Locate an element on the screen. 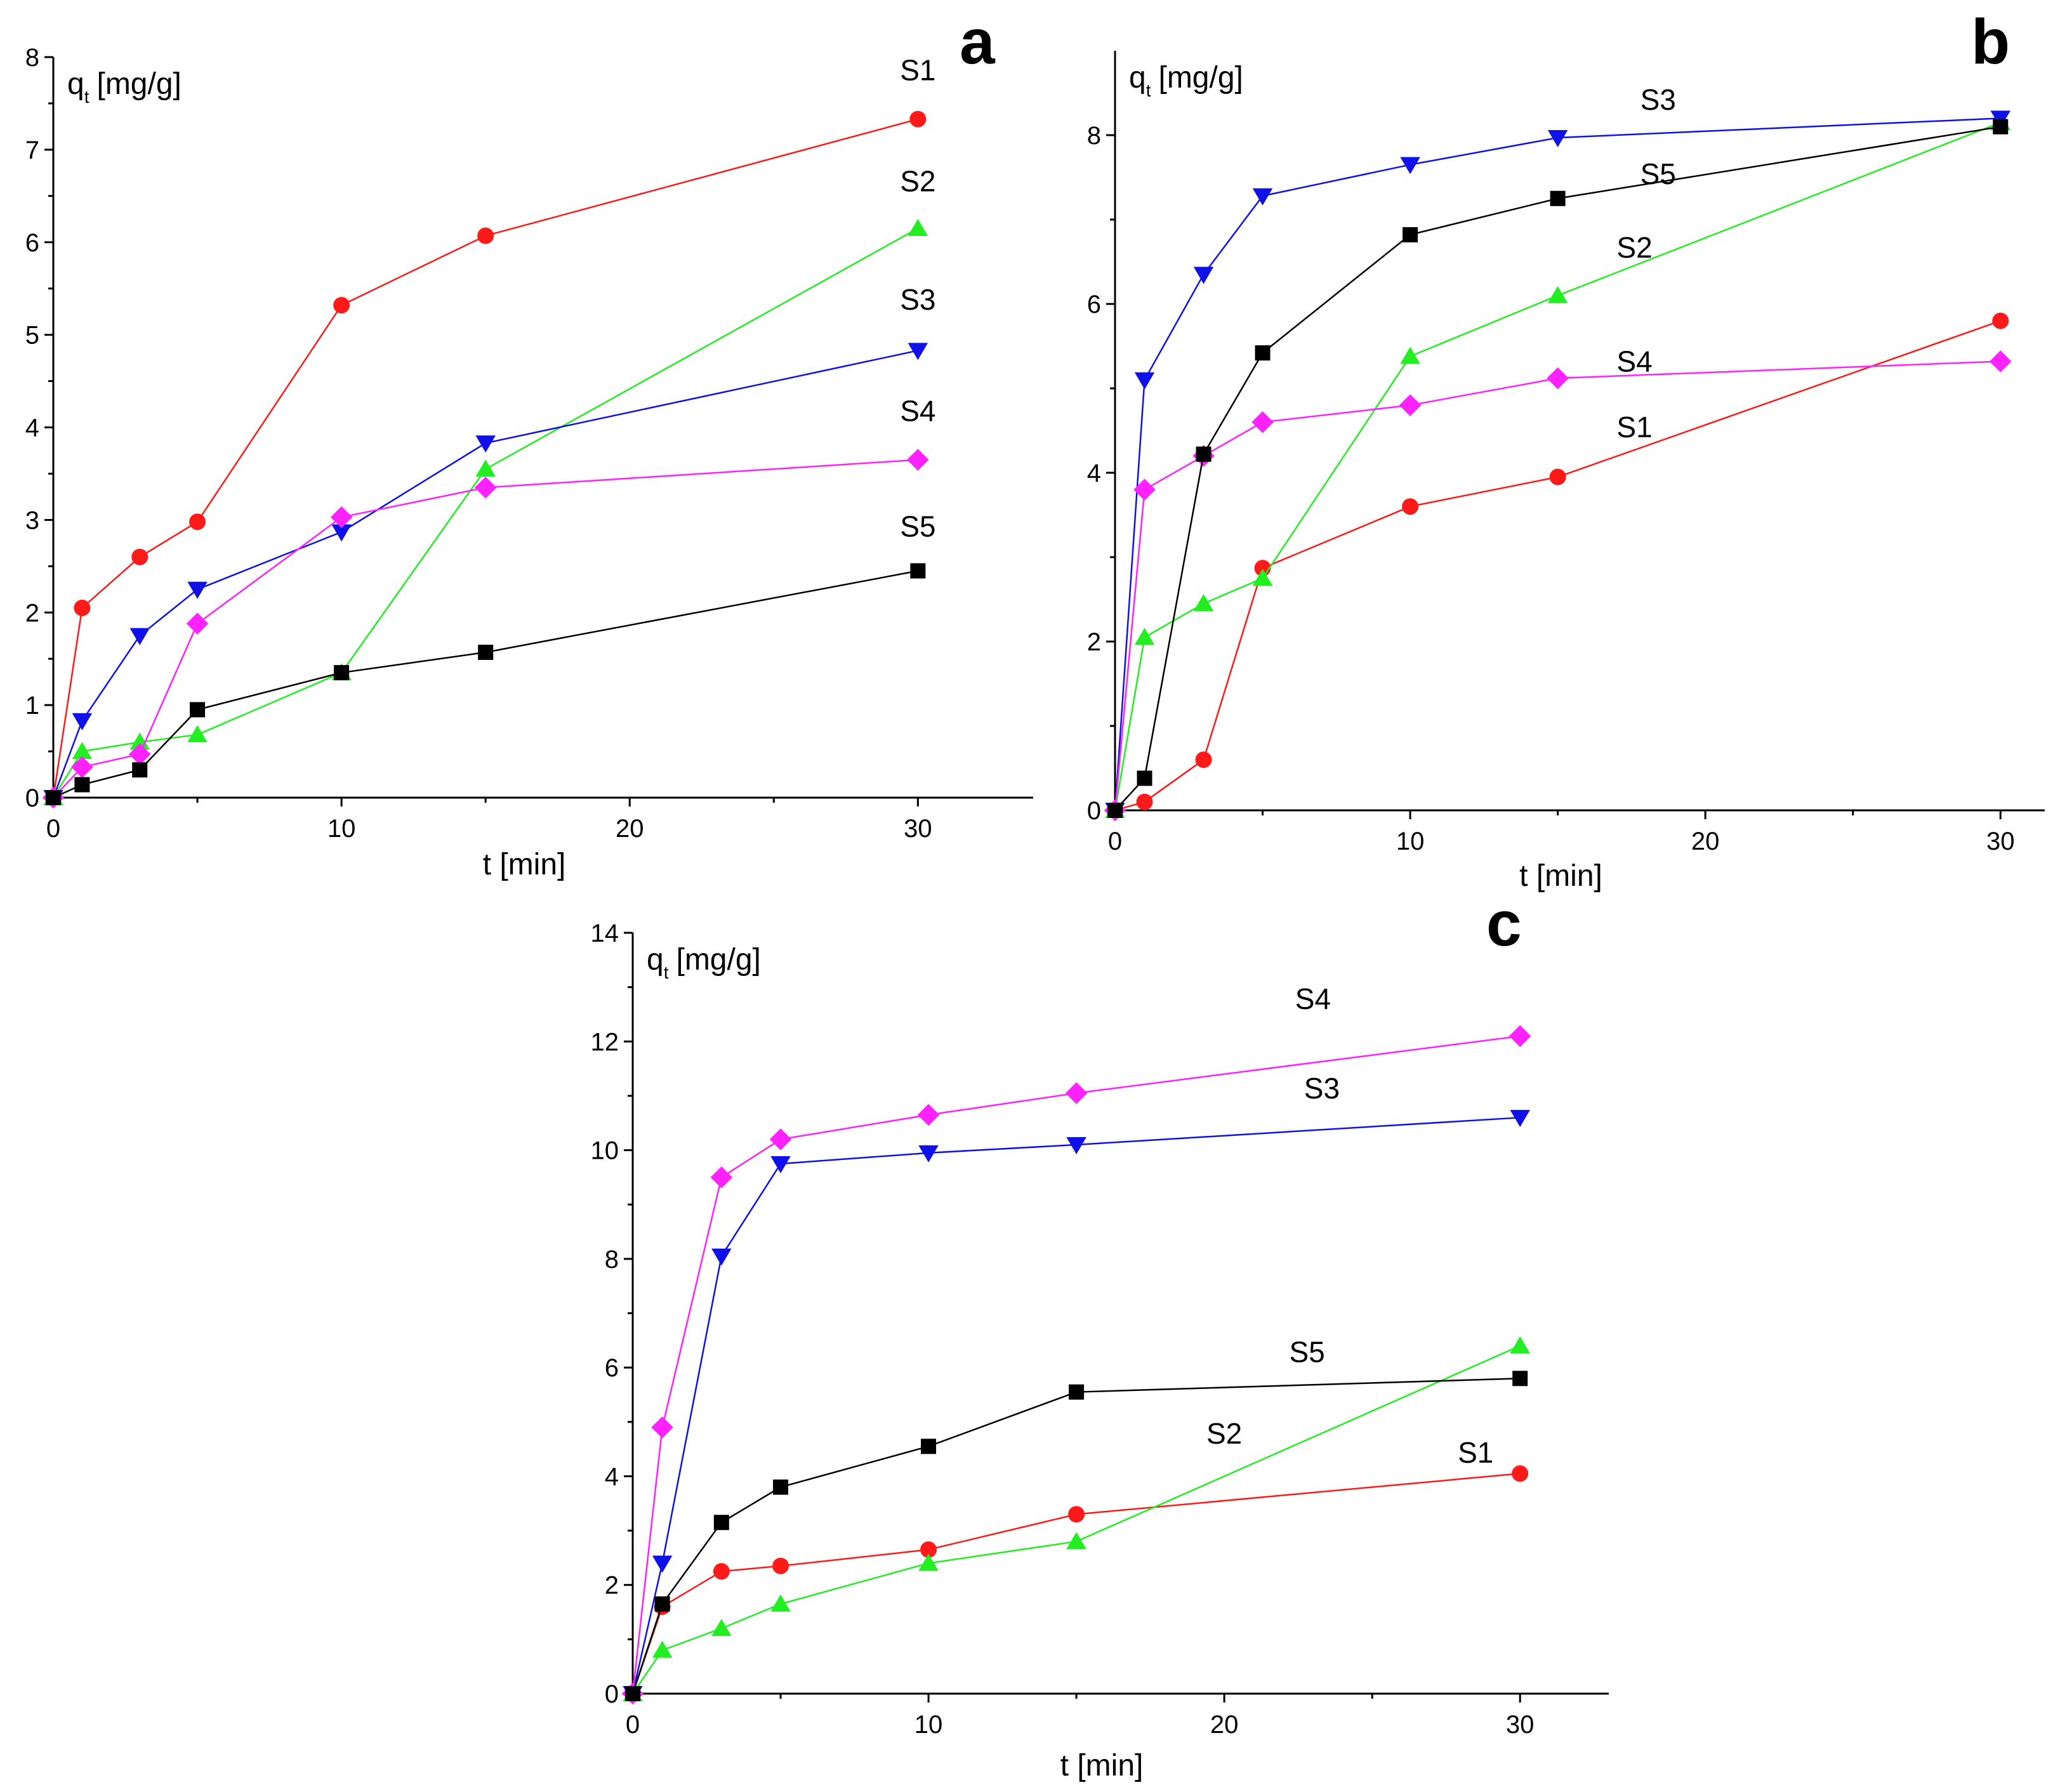 The image size is (2060, 1792). panel-letter-a: a is located at coordinates (978, 41).